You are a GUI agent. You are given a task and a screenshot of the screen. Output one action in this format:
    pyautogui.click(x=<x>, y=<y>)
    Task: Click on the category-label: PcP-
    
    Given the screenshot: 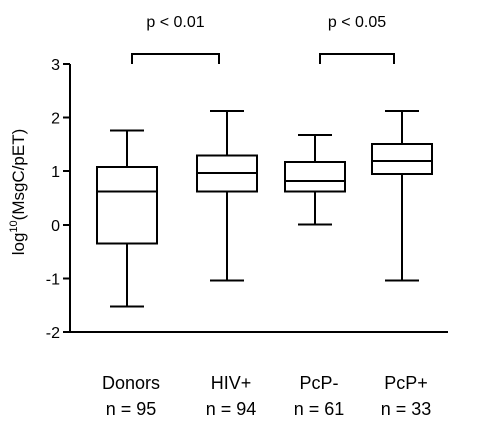 What is the action you would take?
    pyautogui.click(x=318, y=383)
    